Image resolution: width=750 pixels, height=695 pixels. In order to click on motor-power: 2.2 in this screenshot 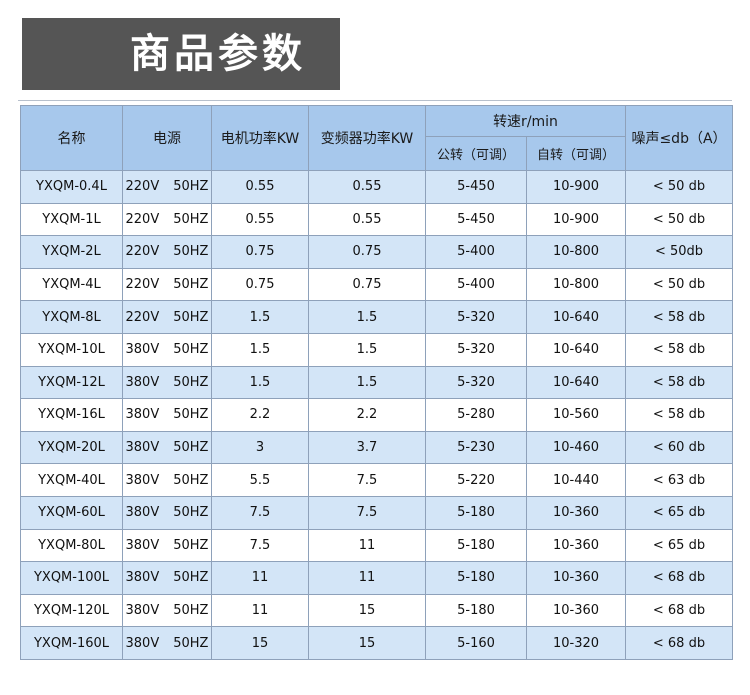, I will do `click(260, 415)`.